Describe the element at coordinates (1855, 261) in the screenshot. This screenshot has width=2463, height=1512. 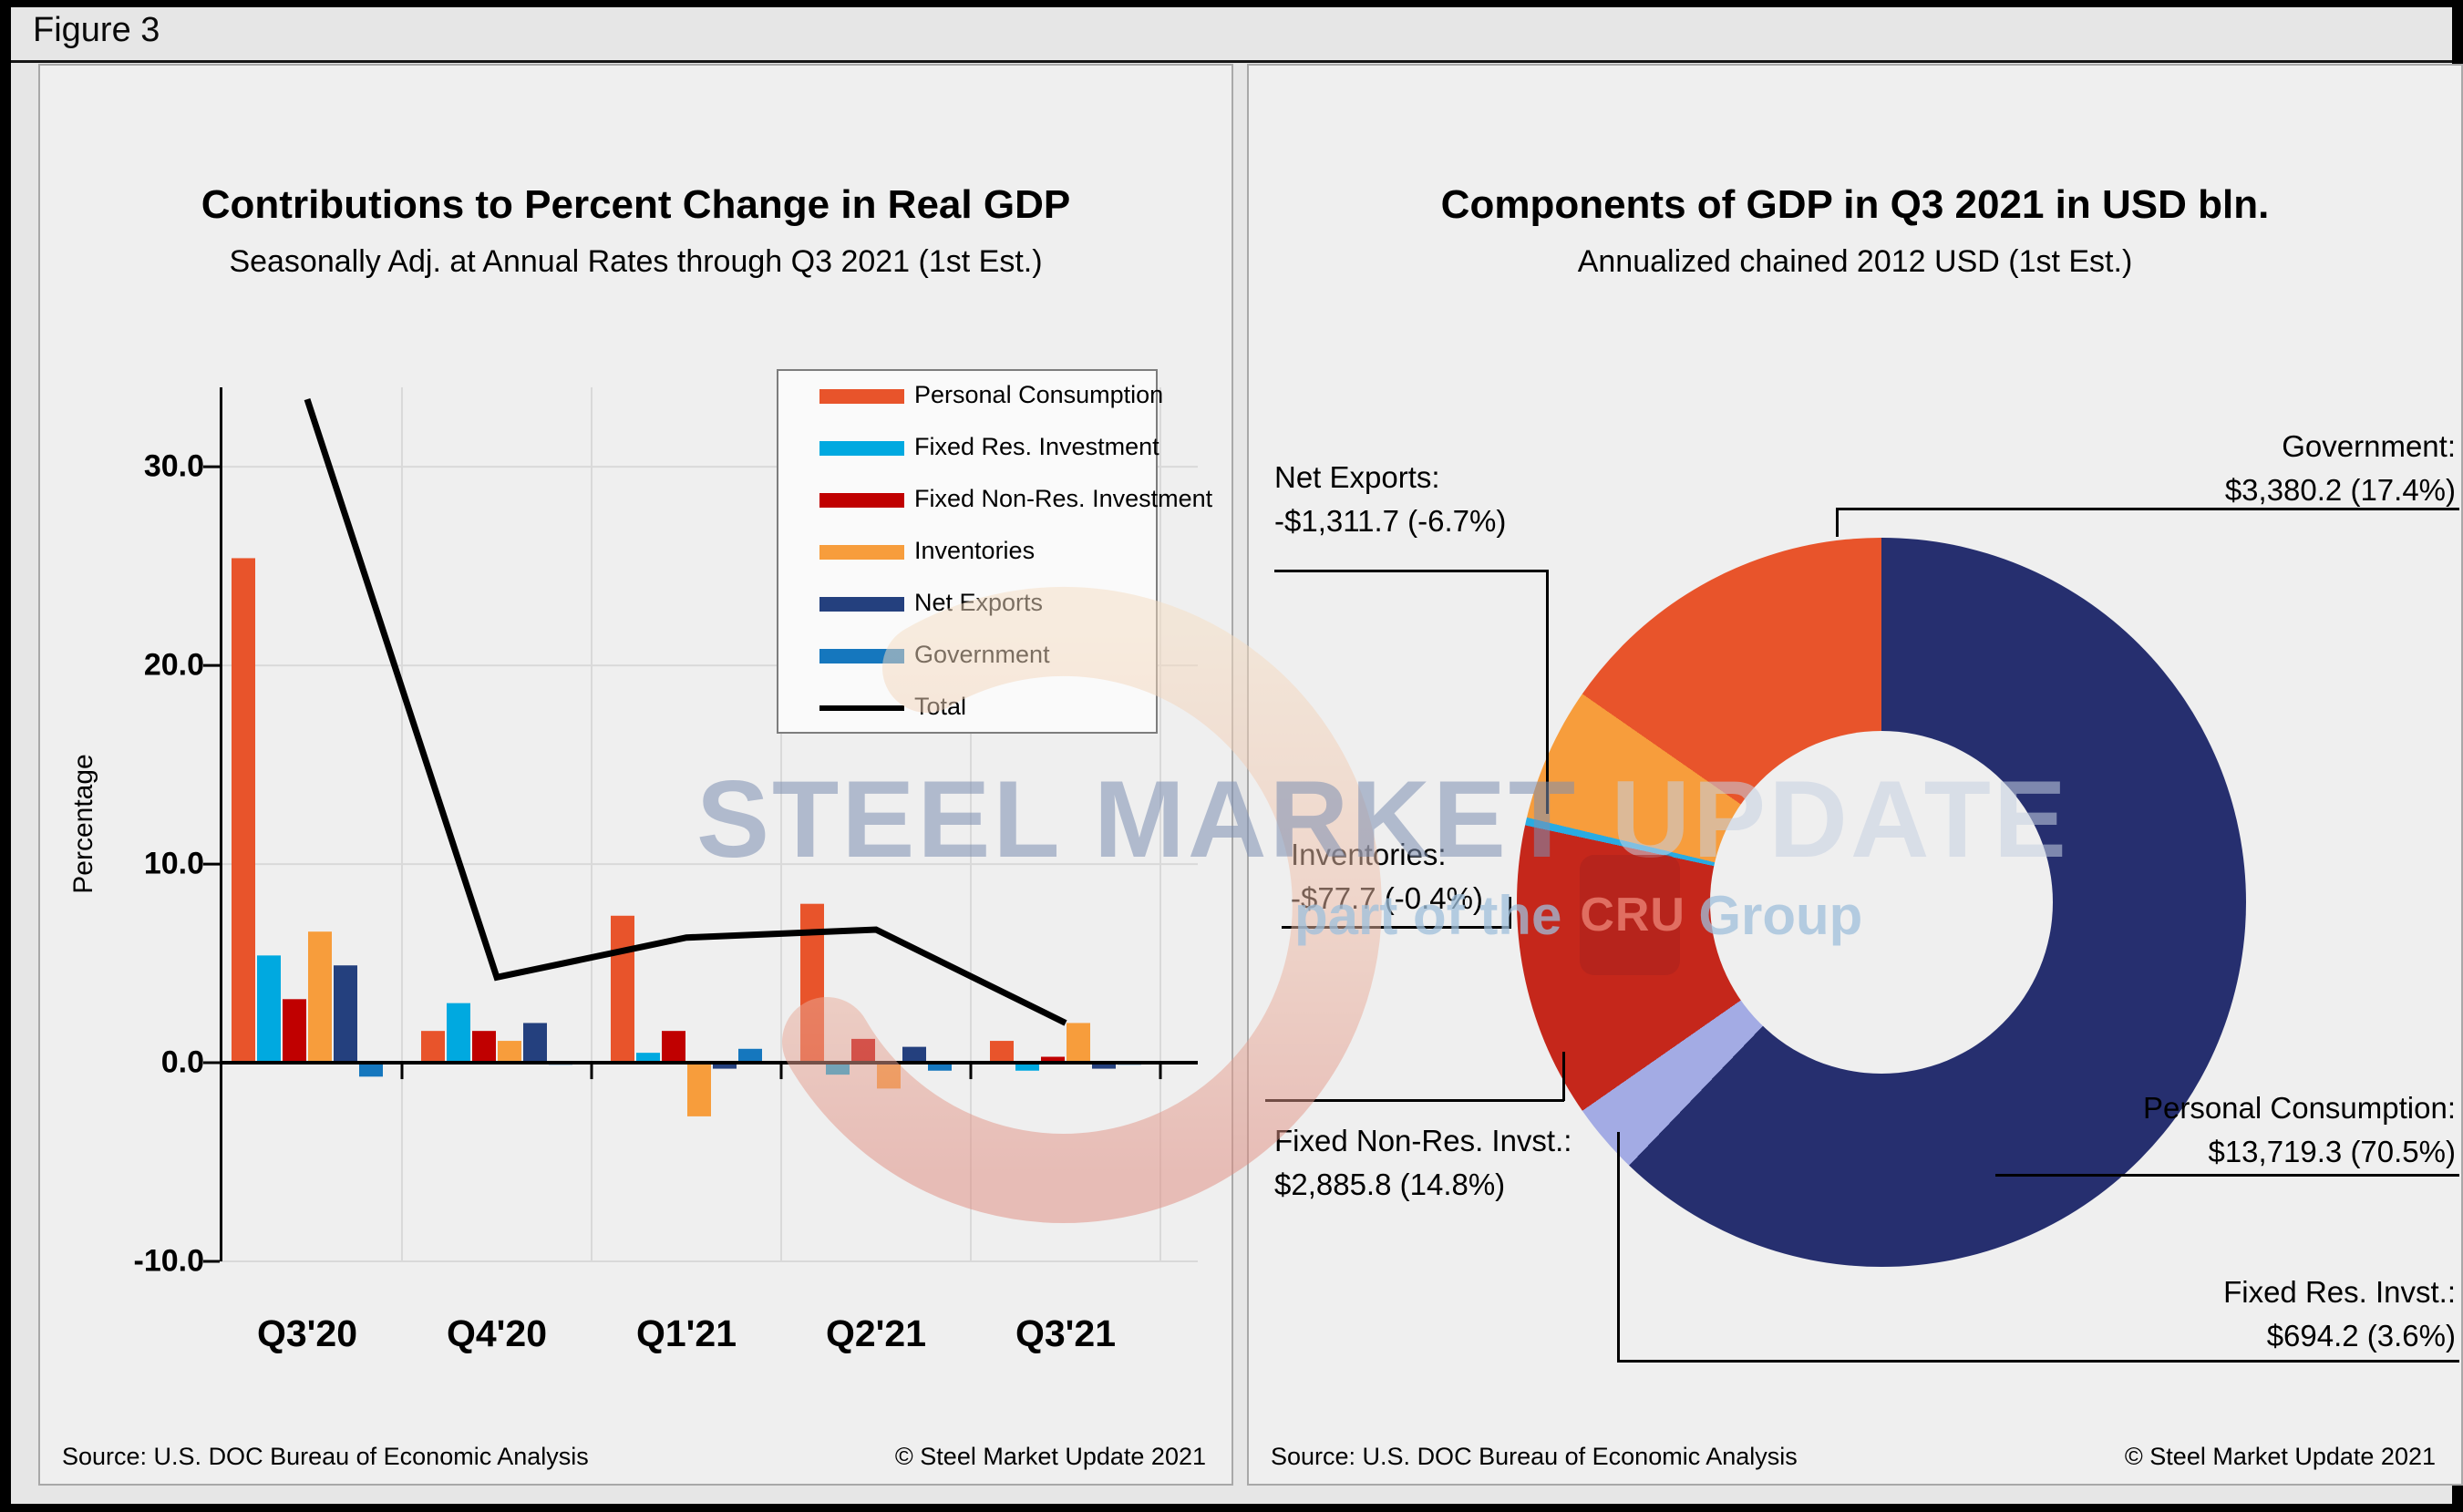
I see `right-chart-subtitle: Annualized chained 2012 USD (1st Est.)` at that location.